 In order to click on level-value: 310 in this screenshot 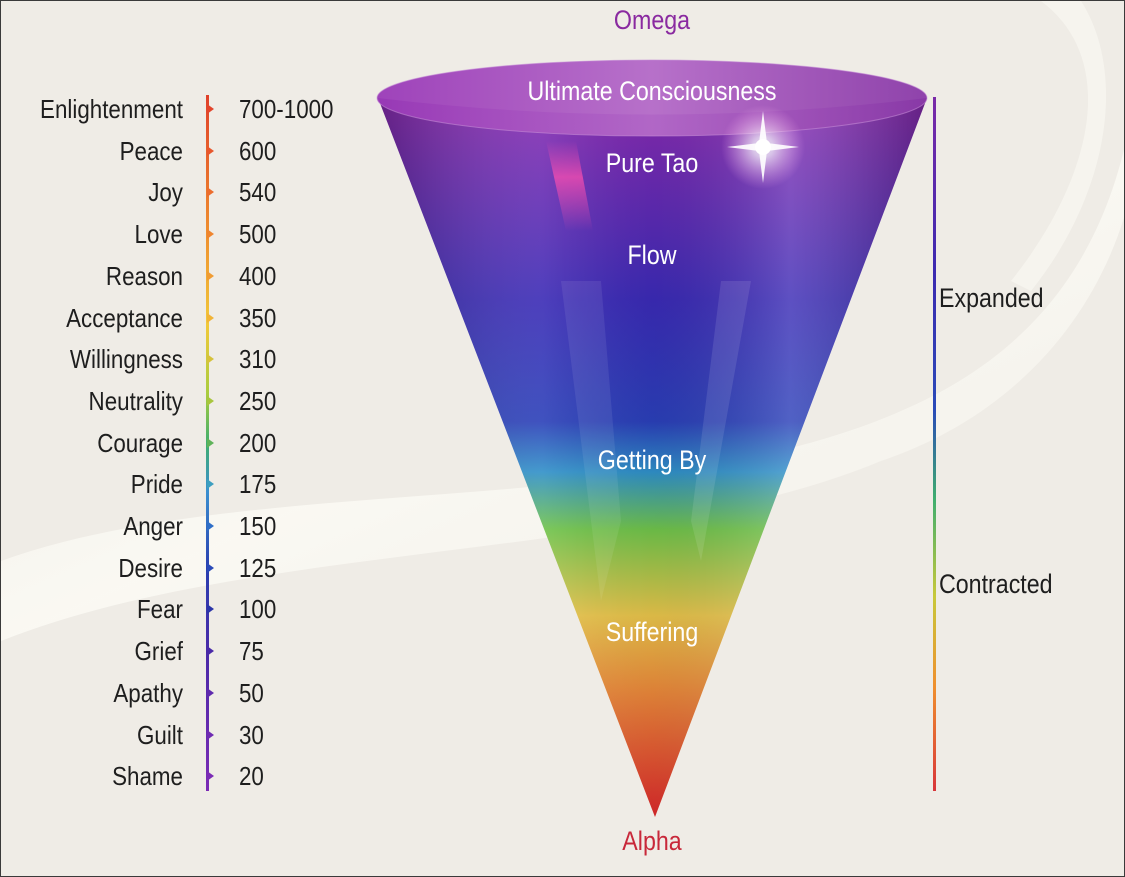, I will do `click(258, 359)`.